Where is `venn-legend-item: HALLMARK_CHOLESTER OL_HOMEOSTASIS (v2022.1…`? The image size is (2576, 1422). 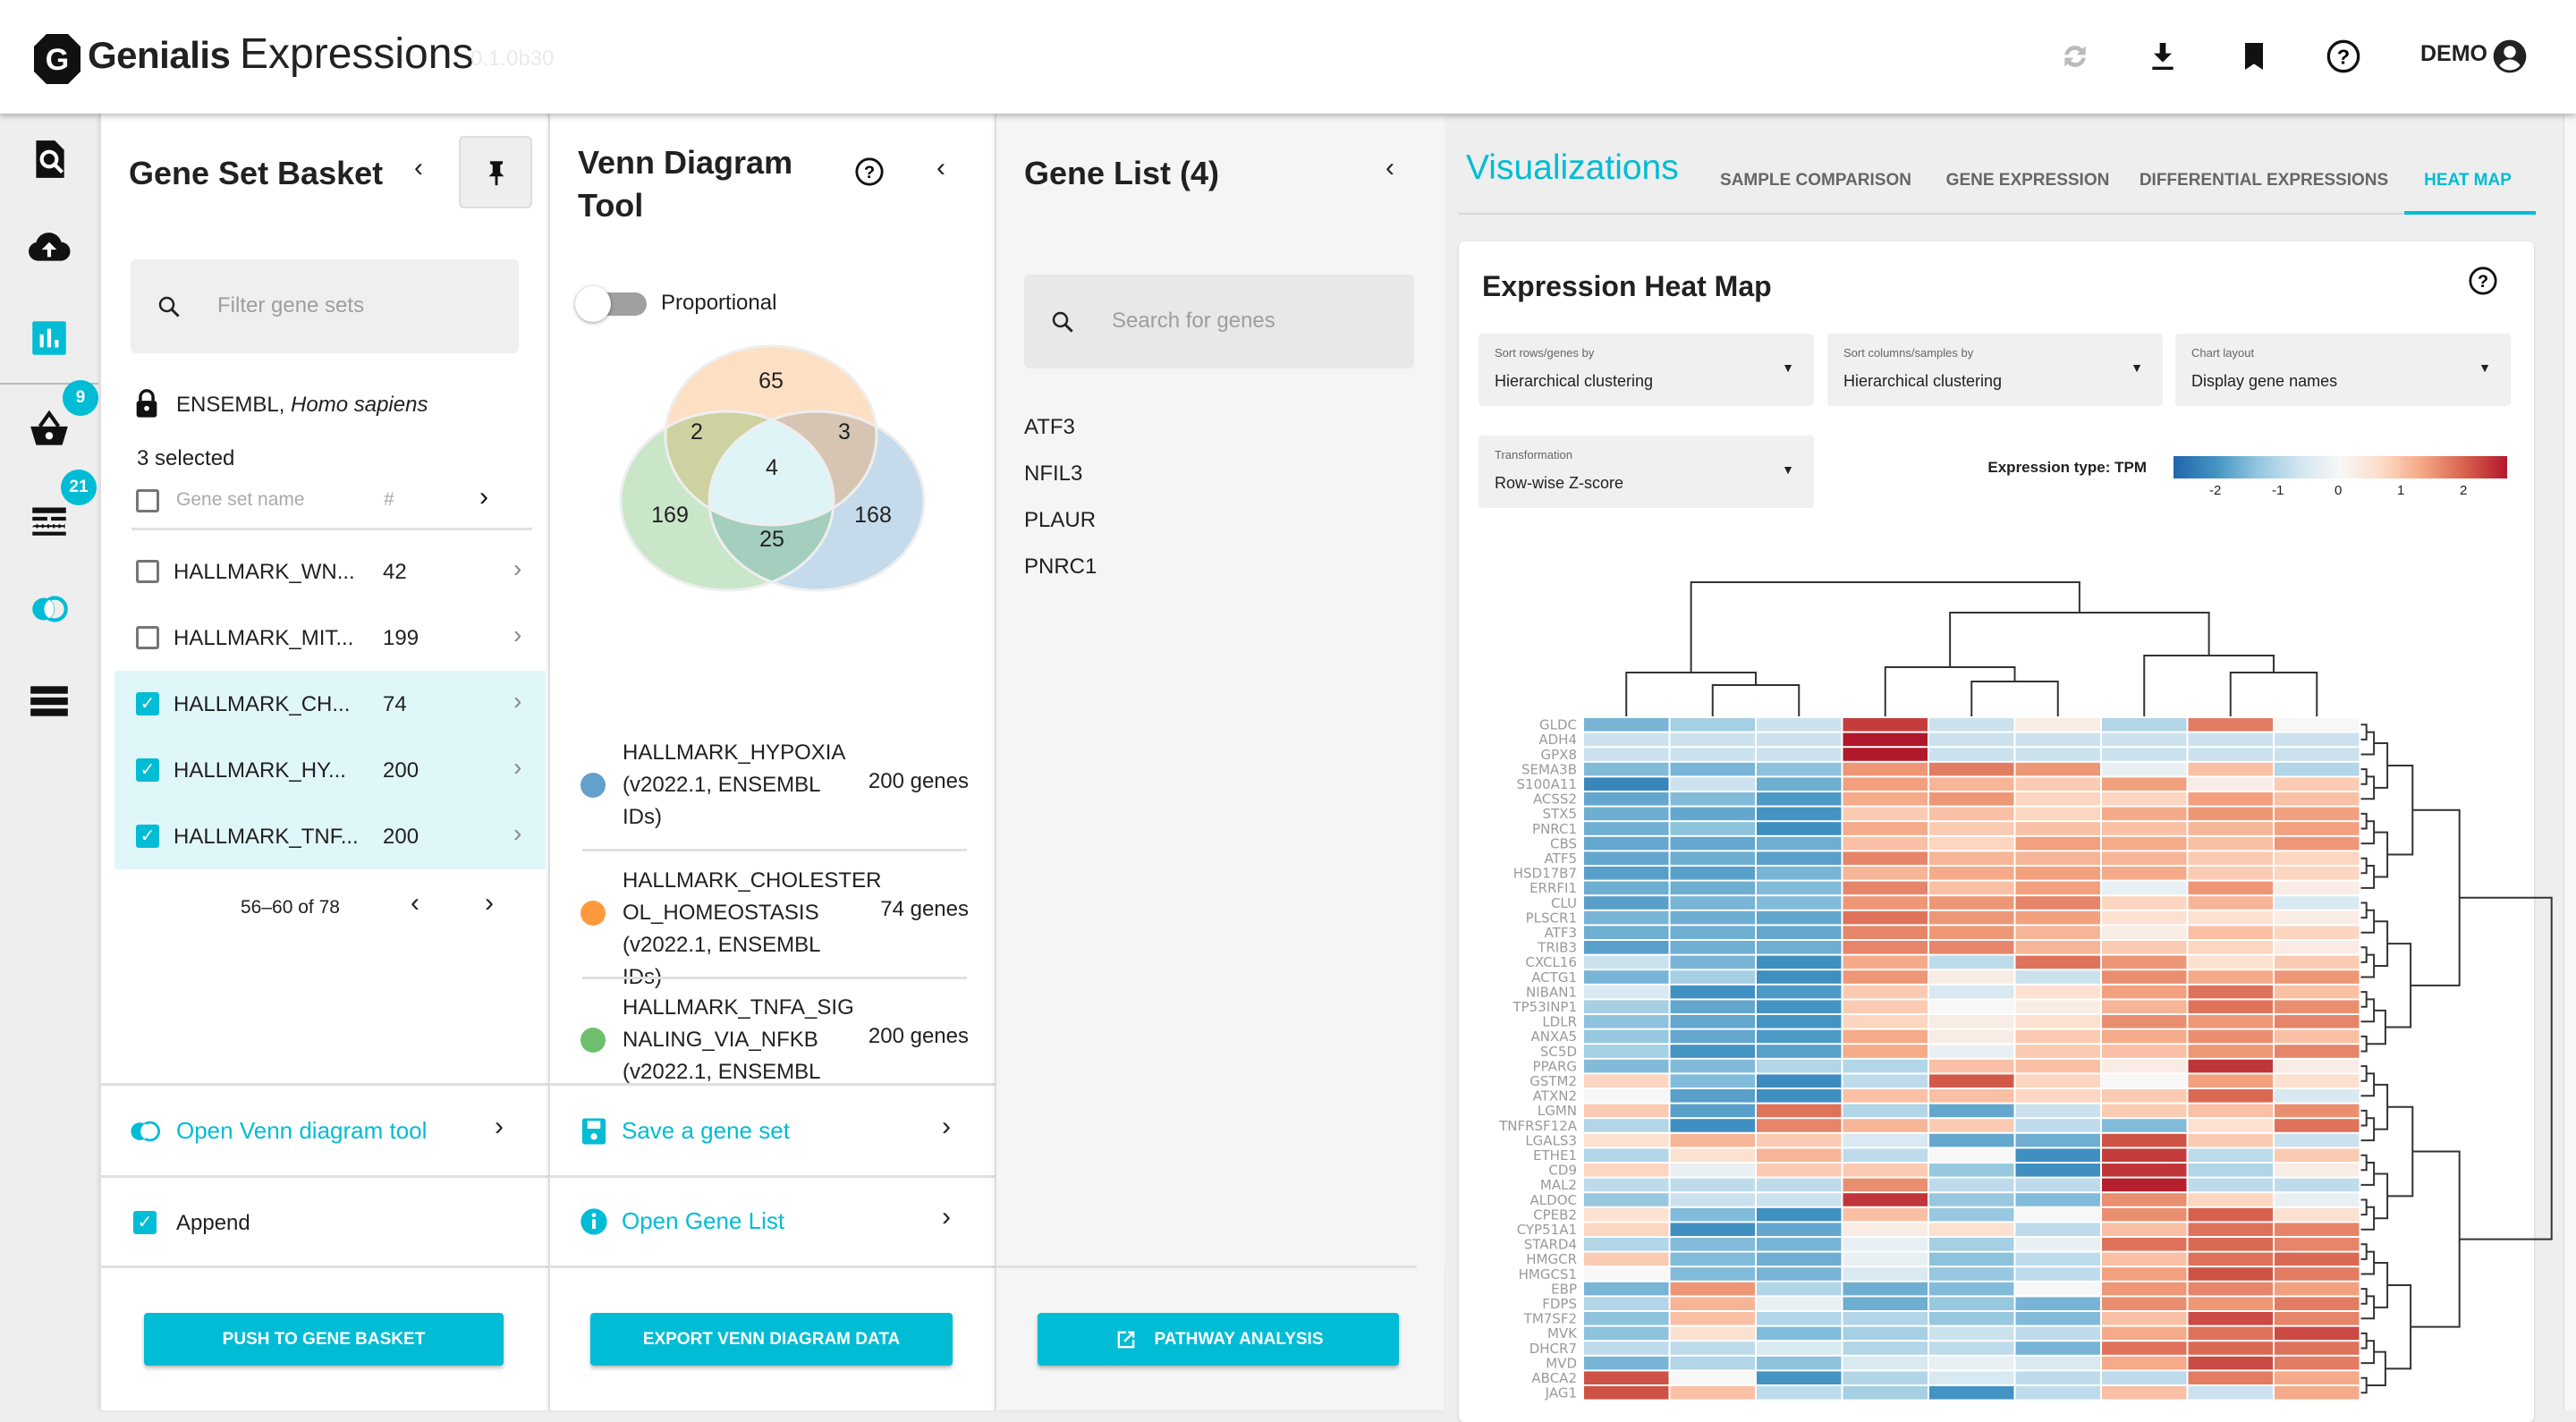 venn-legend-item: HALLMARK_CHOLESTER OL_HOMEOSTASIS (v2022.1… is located at coordinates (773, 921).